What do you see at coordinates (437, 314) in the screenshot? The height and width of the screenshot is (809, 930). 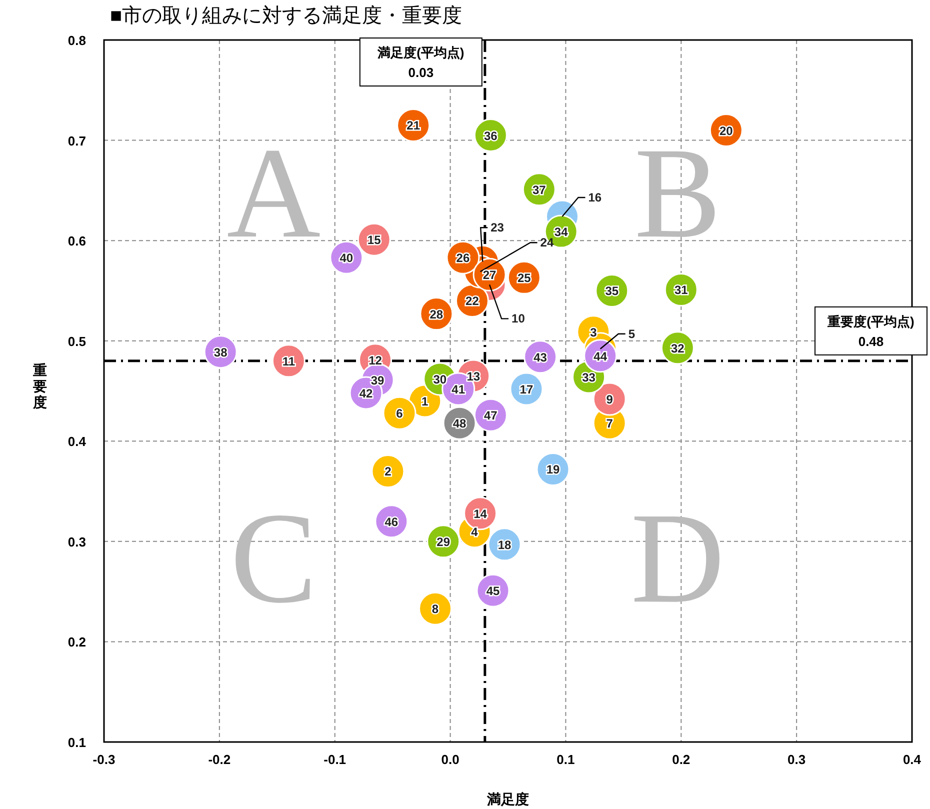 I see `annotation: 28` at bounding box center [437, 314].